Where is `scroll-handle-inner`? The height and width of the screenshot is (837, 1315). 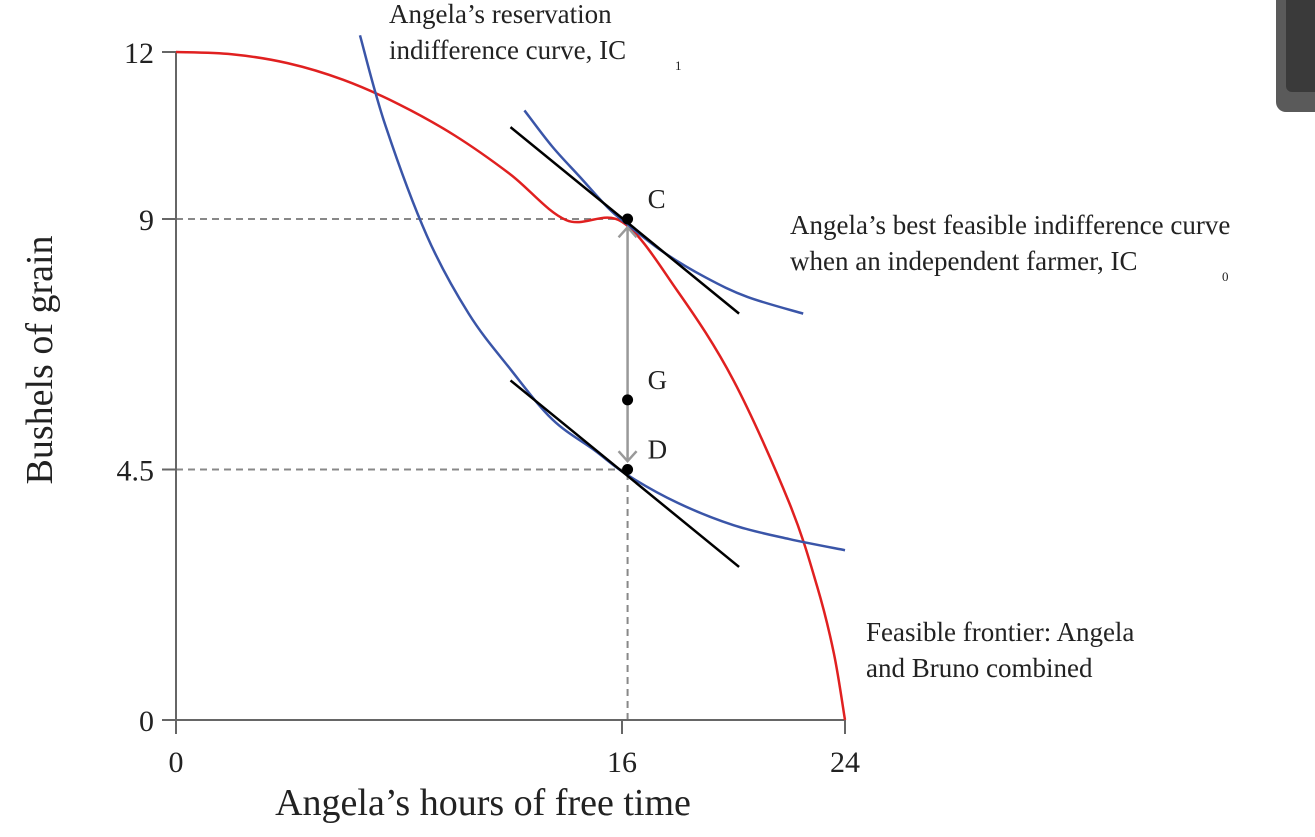 scroll-handle-inner is located at coordinates (1300, 46).